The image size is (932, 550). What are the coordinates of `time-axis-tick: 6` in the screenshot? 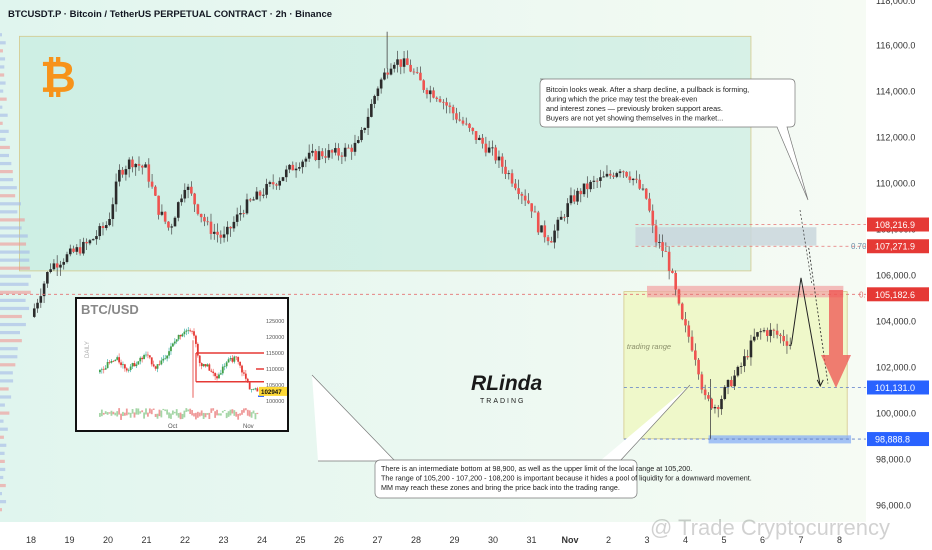 It's located at (762, 540).